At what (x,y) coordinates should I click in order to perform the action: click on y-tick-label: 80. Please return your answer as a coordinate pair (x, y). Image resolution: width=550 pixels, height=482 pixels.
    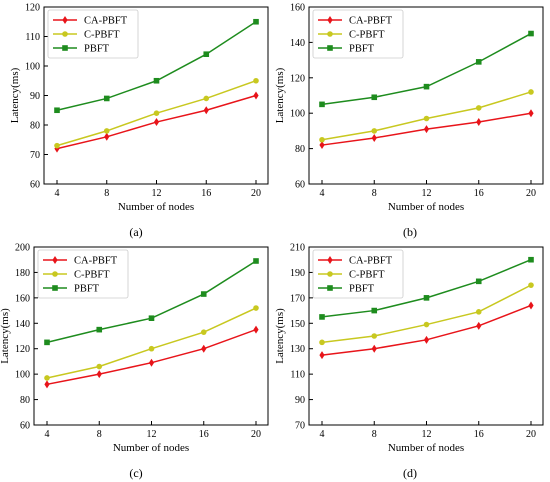
    Looking at the image, I should click on (35, 126).